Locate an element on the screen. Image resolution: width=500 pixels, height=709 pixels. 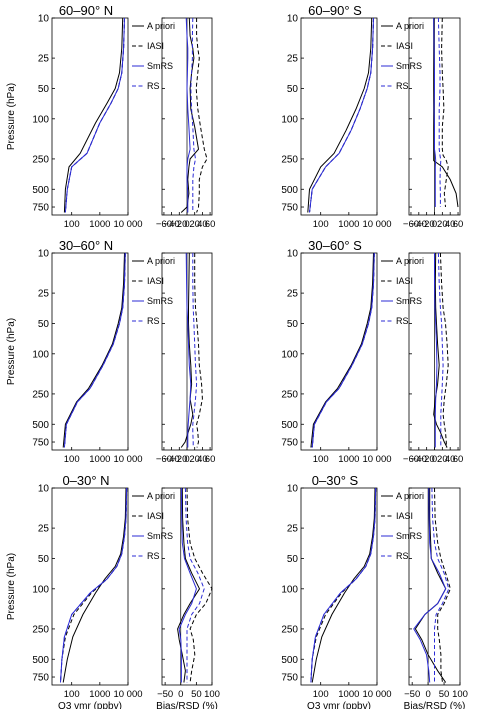
series-line-smrs-rsd is located at coordinates (193, 115).